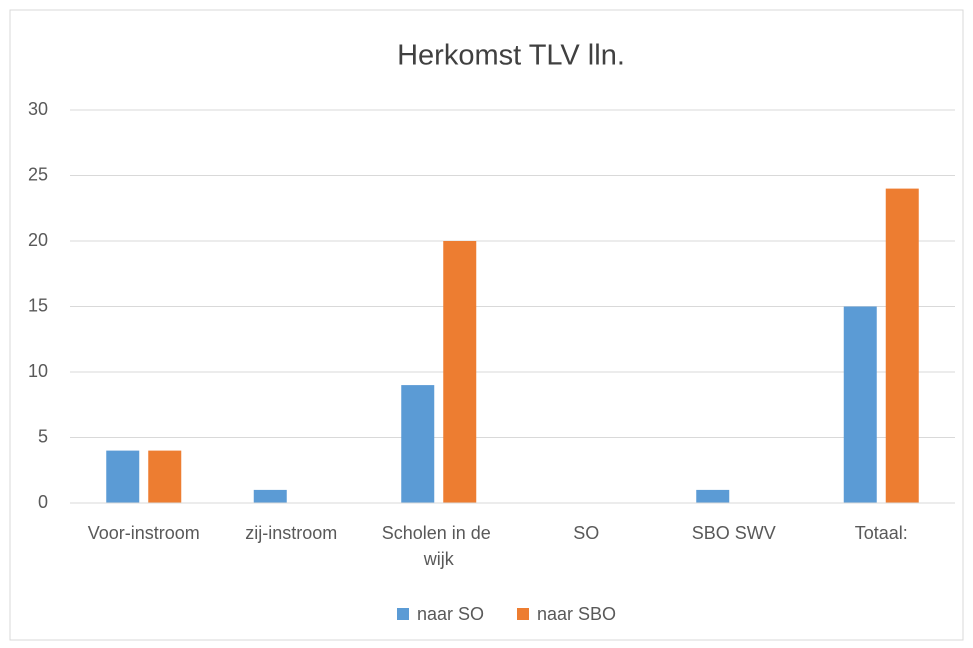 The width and height of the screenshot is (973, 648). What do you see at coordinates (38, 305) in the screenshot?
I see `y-tick-label: 15` at bounding box center [38, 305].